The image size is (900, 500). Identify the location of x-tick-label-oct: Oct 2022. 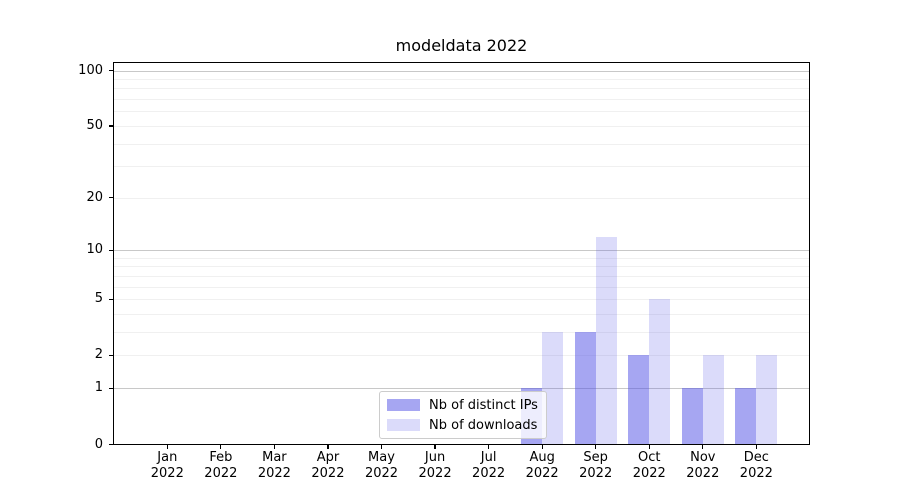
(649, 466).